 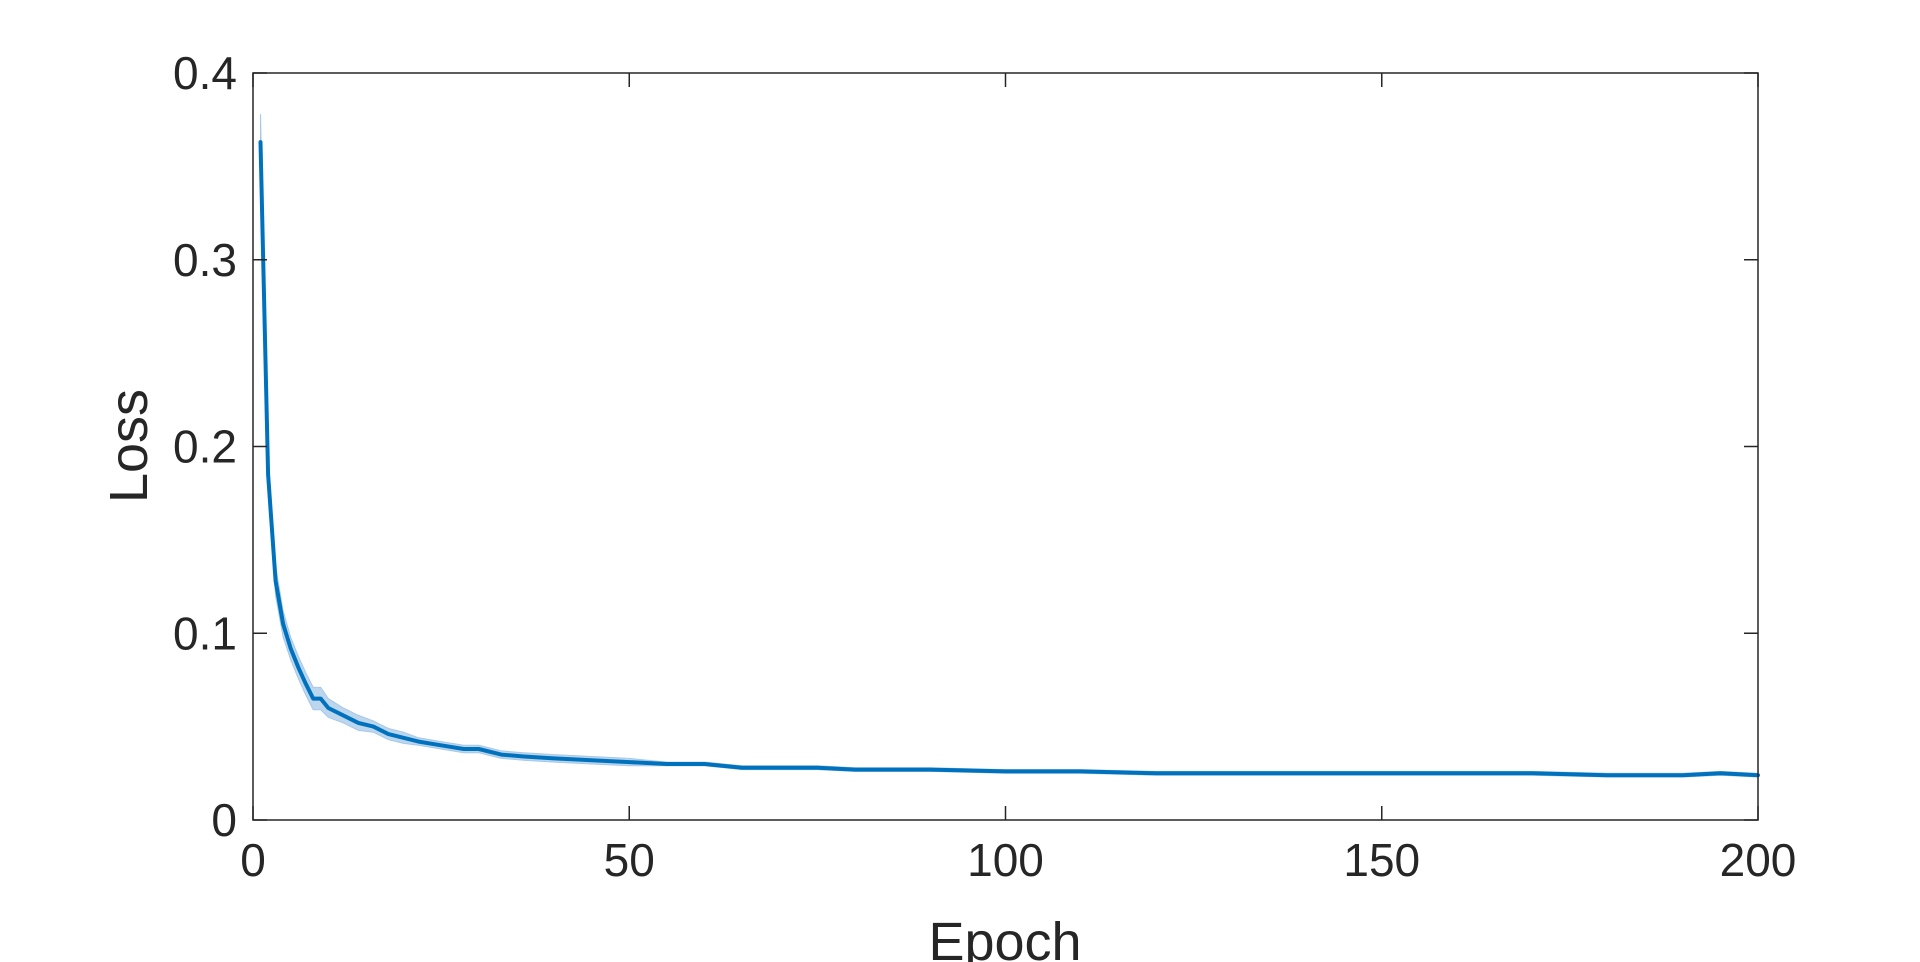 What do you see at coordinates (253, 860) in the screenshot?
I see `x-tick-label: 0` at bounding box center [253, 860].